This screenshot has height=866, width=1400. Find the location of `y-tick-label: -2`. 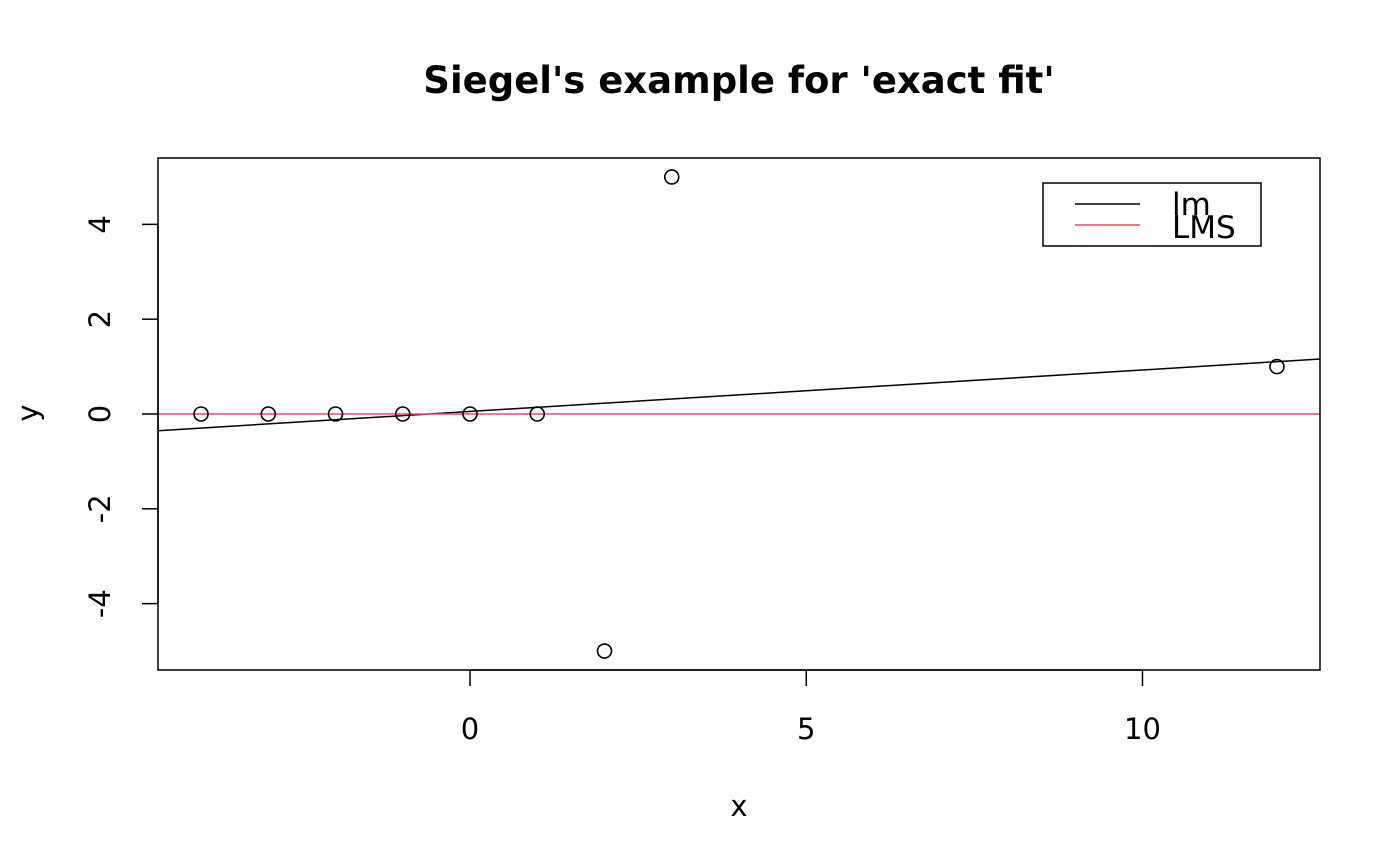

y-tick-label: -2 is located at coordinates (100, 508).